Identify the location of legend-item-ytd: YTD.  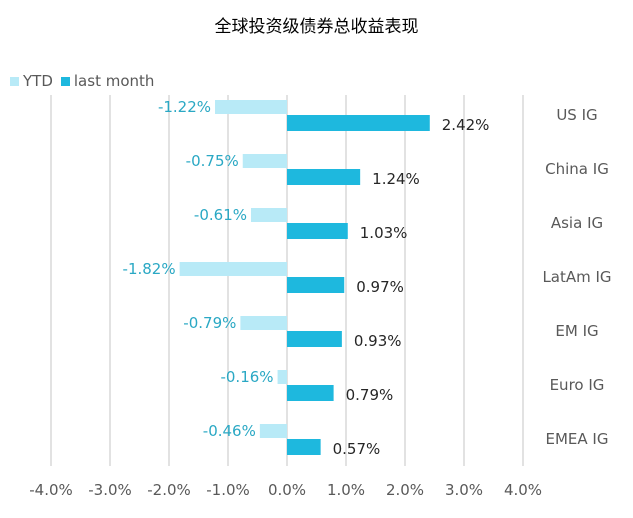
(31, 81).